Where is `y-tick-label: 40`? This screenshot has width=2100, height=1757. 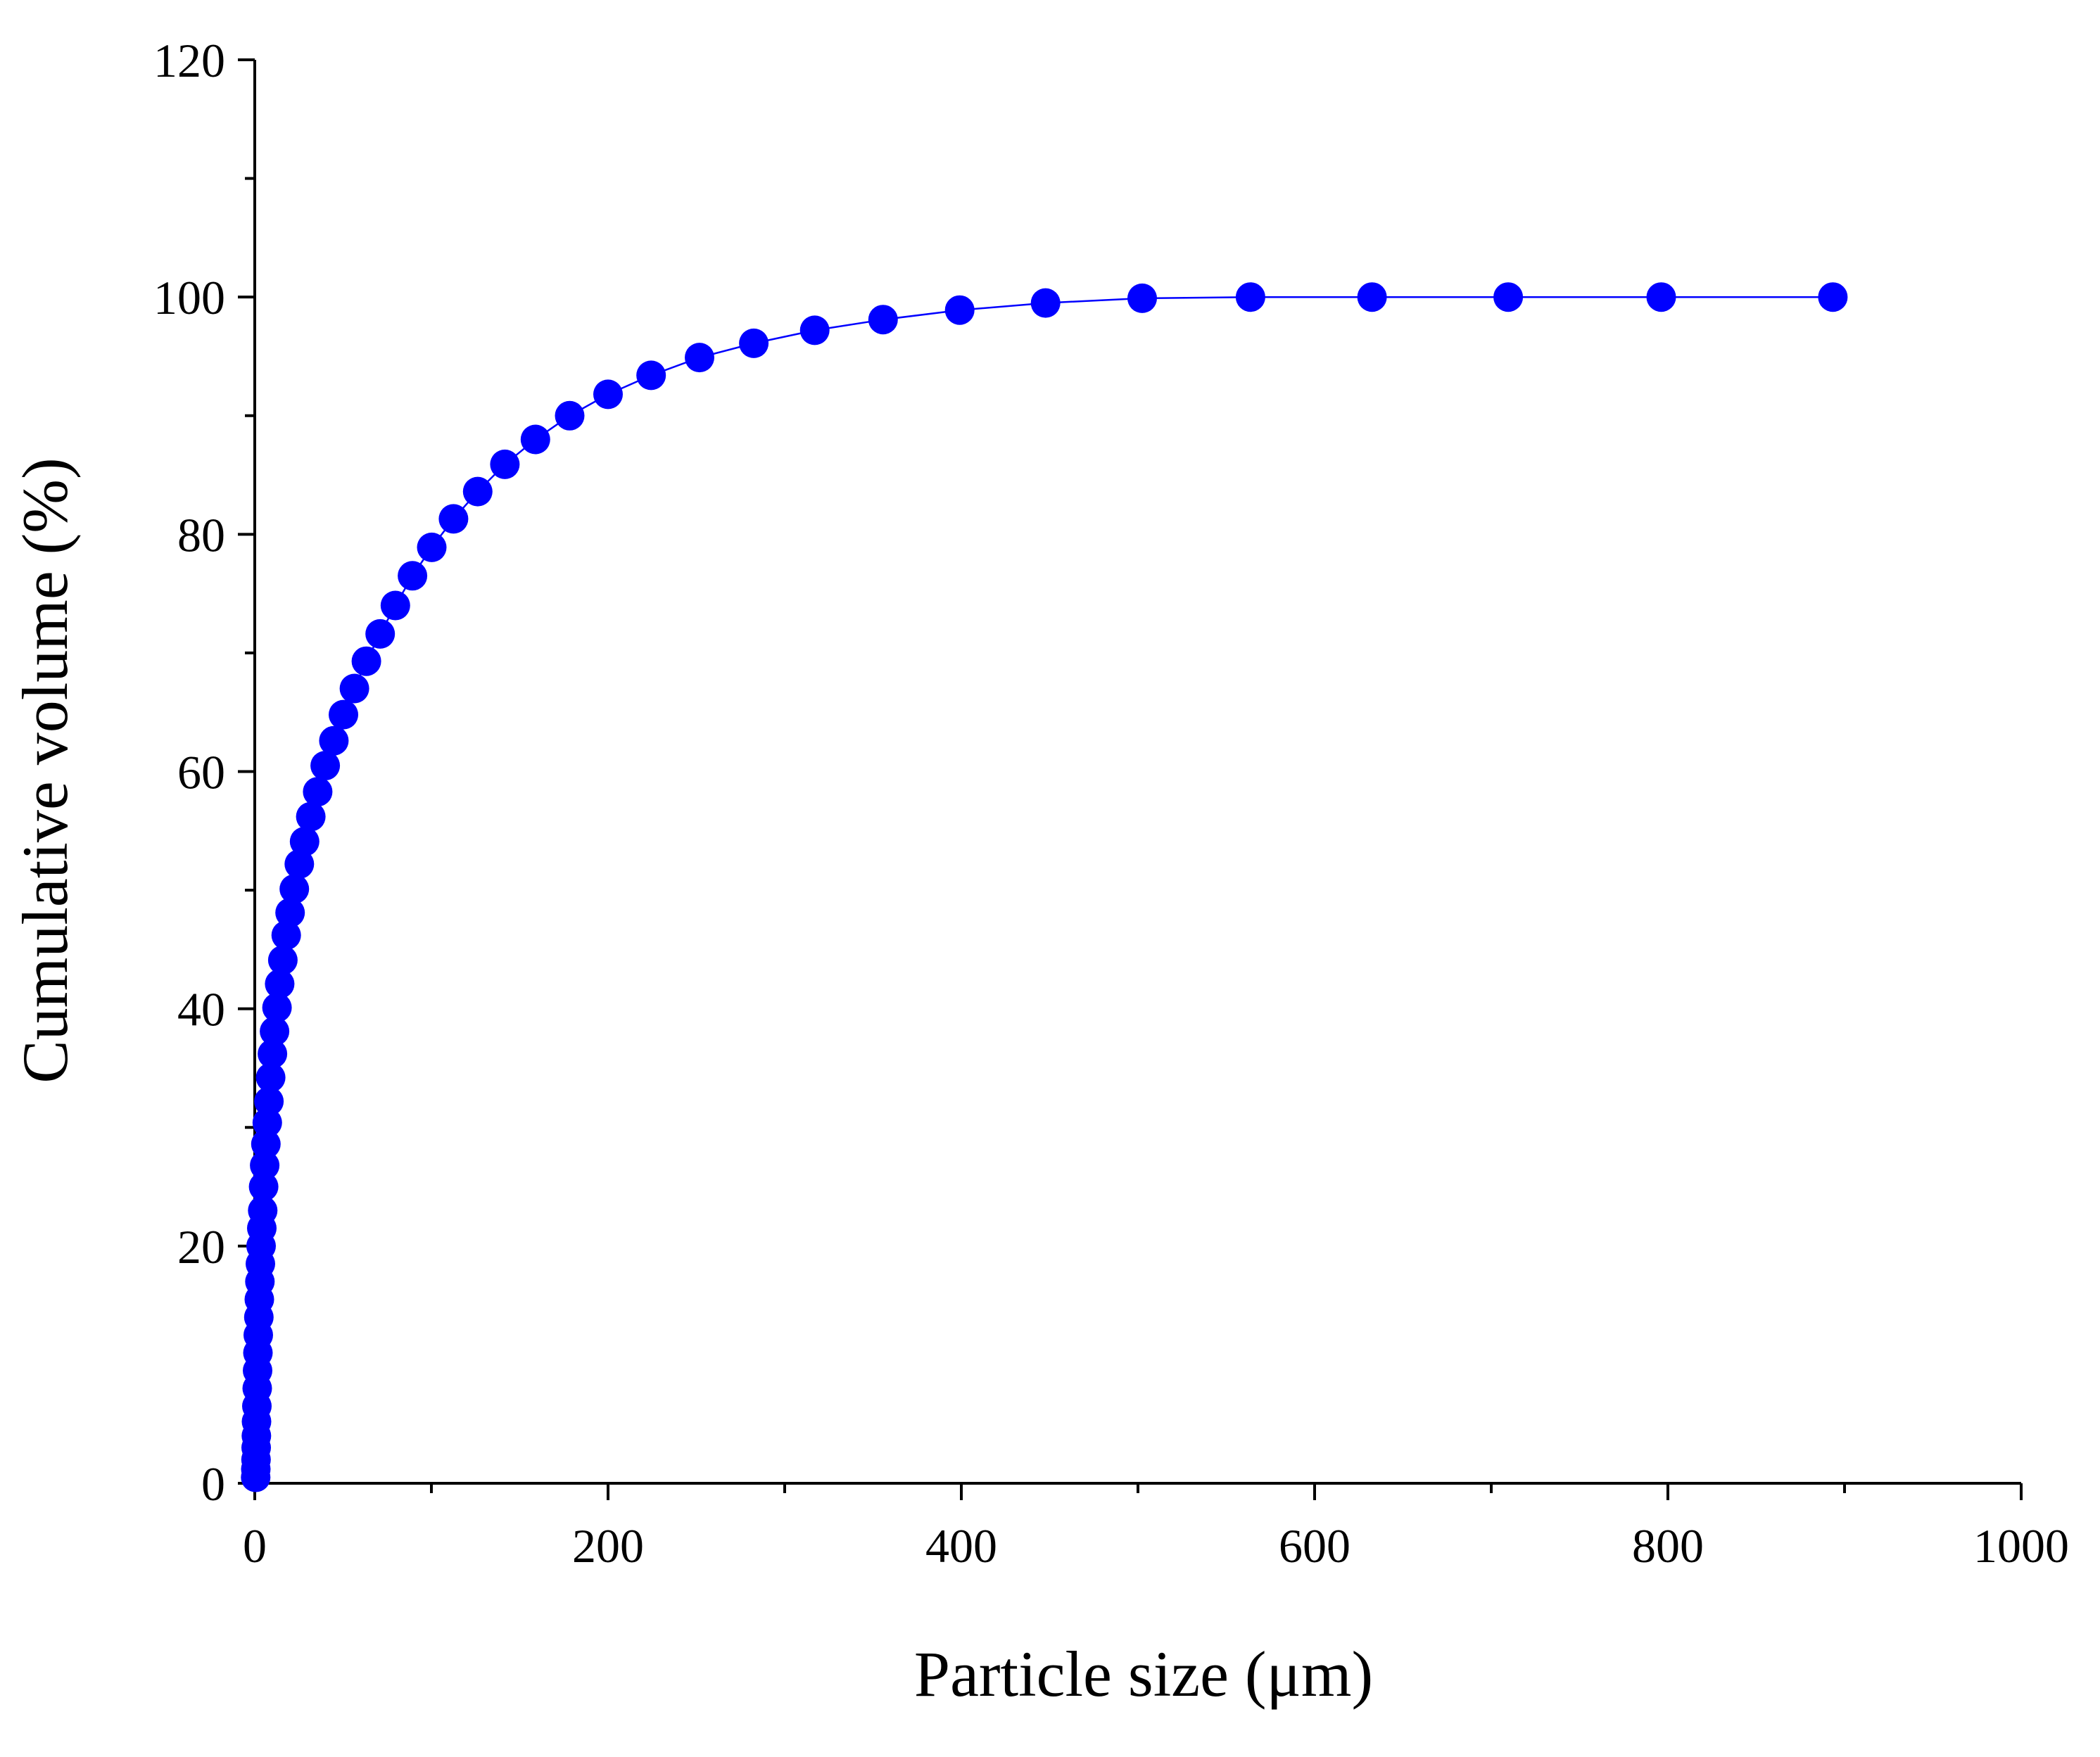 y-tick-label: 40 is located at coordinates (201, 1009).